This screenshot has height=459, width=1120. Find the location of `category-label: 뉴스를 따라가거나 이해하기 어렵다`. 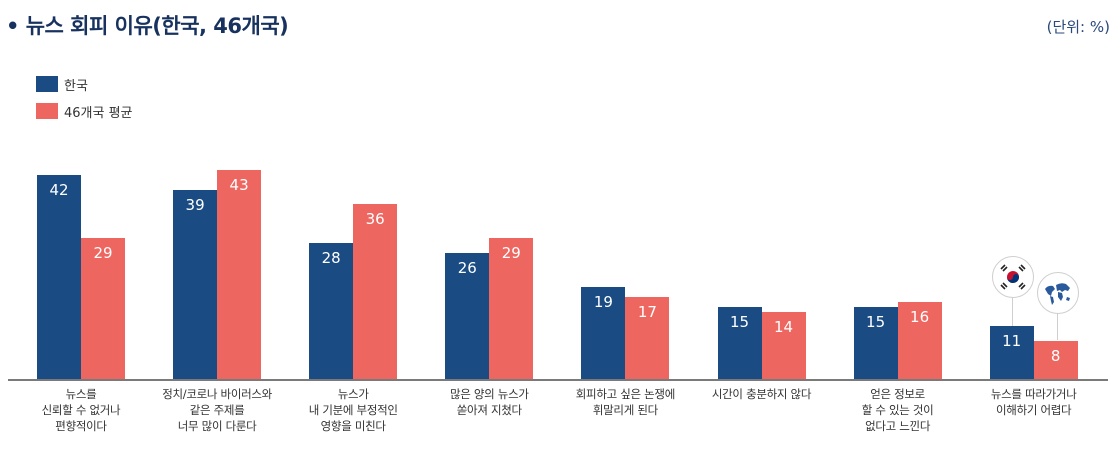

category-label: 뉴스를 따라가거나 이해하기 어렵다 is located at coordinates (1033, 402).